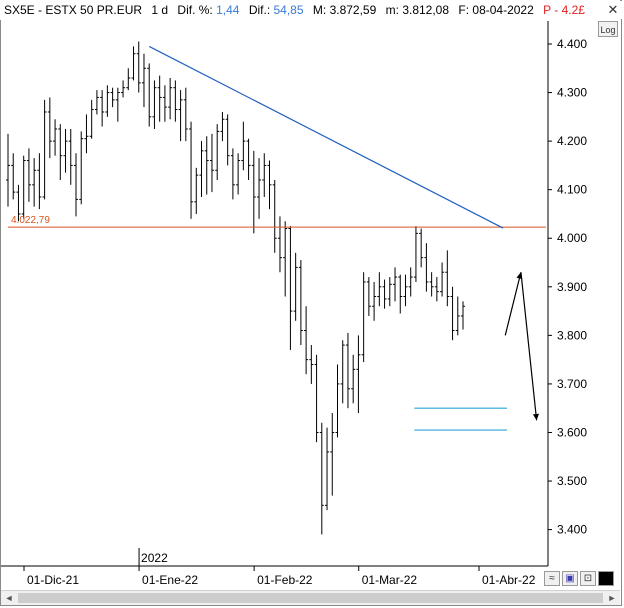  Describe the element at coordinates (588, 578) in the screenshot. I see `expand-icon: ⊡` at that location.